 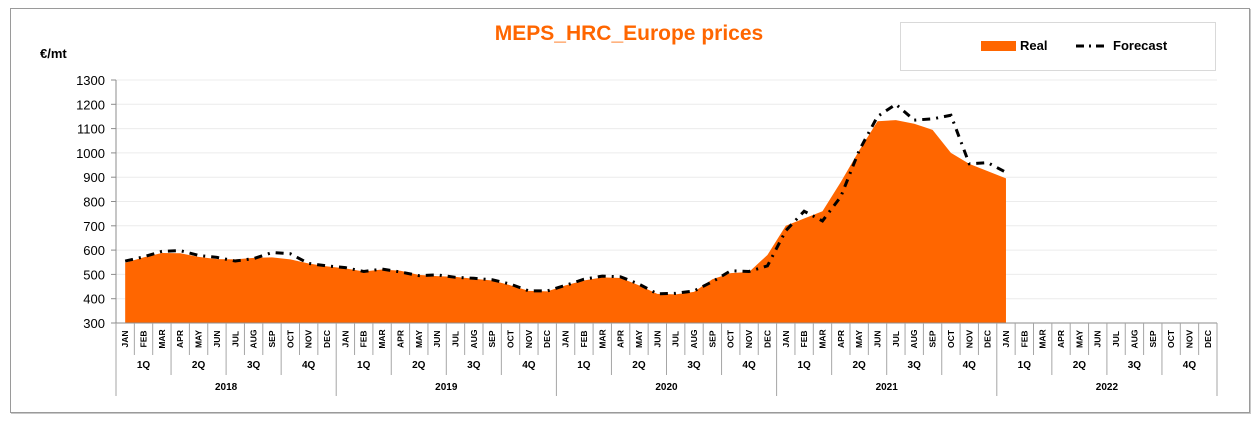 I want to click on x-year-label: 2020, so click(x=666, y=387).